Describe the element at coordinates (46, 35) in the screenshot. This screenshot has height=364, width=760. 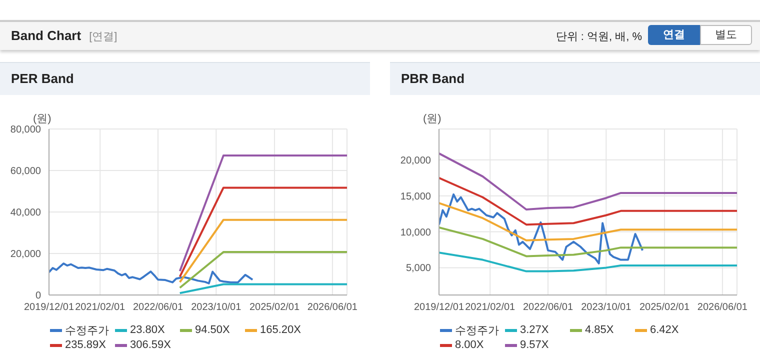
I see `text: Band Chart` at that location.